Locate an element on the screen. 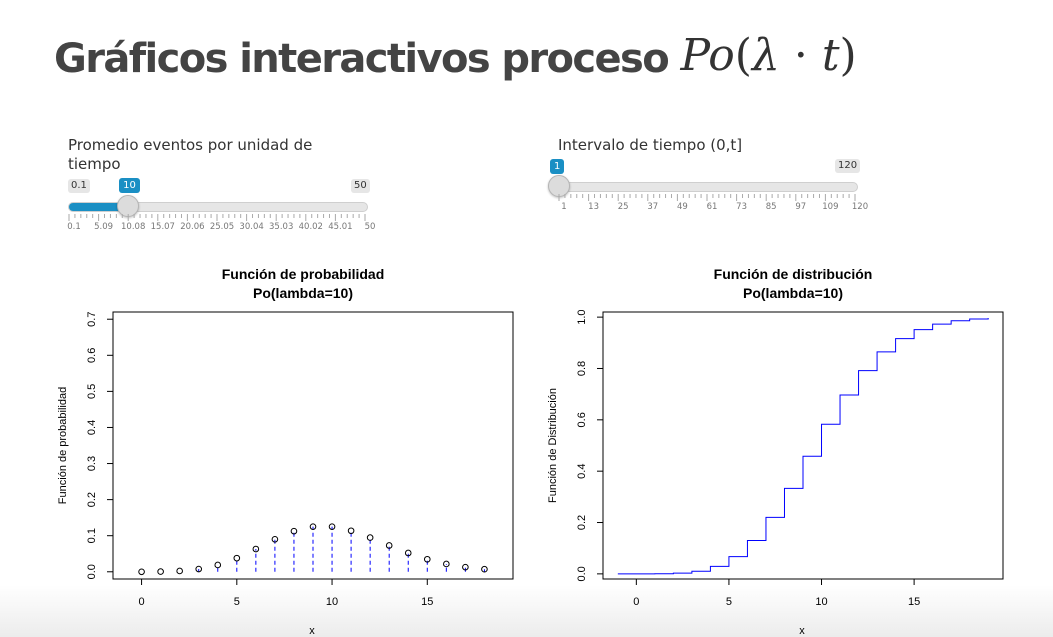 This screenshot has width=1053, height=637. time-slider-tick-label: 1 is located at coordinates (564, 207).